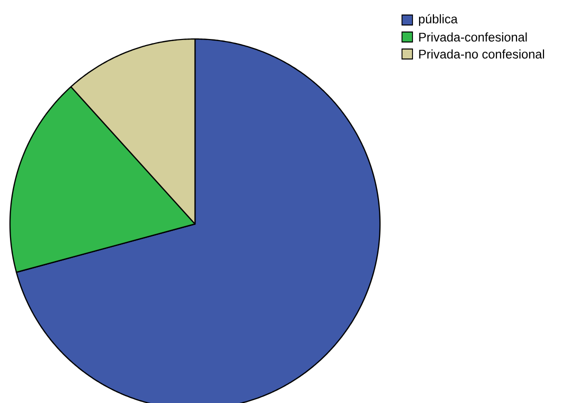 The width and height of the screenshot is (564, 403). Describe the element at coordinates (438, 20) in the screenshot. I see `legend-label: pública` at that location.